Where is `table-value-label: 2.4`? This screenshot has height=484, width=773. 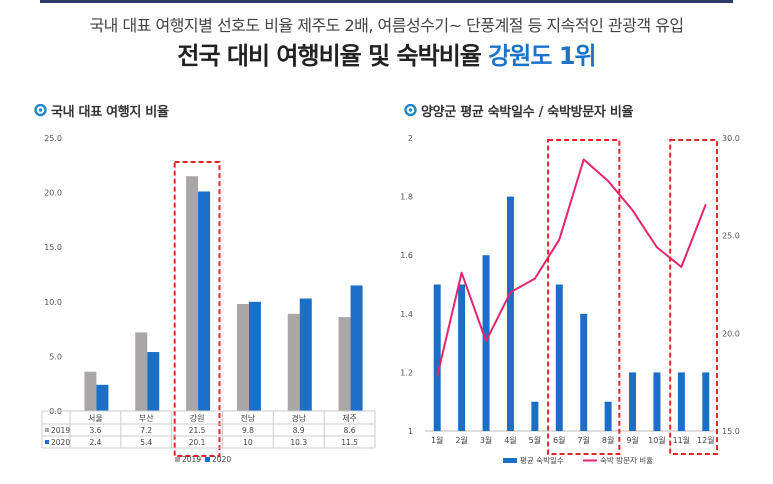 table-value-label: 2.4 is located at coordinates (95, 442).